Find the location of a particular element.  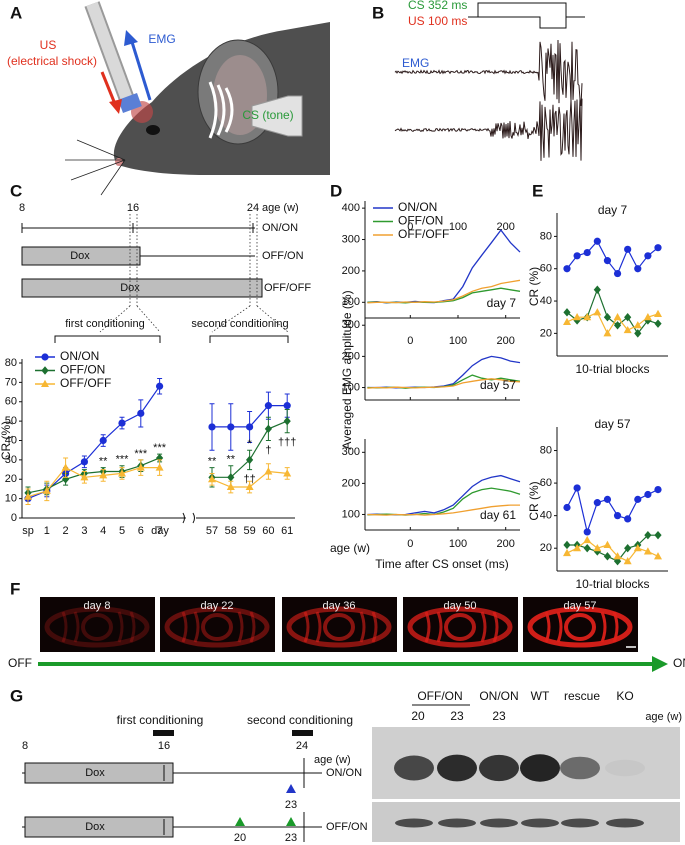

section-day: day 36 is located at coordinates (338, 606).